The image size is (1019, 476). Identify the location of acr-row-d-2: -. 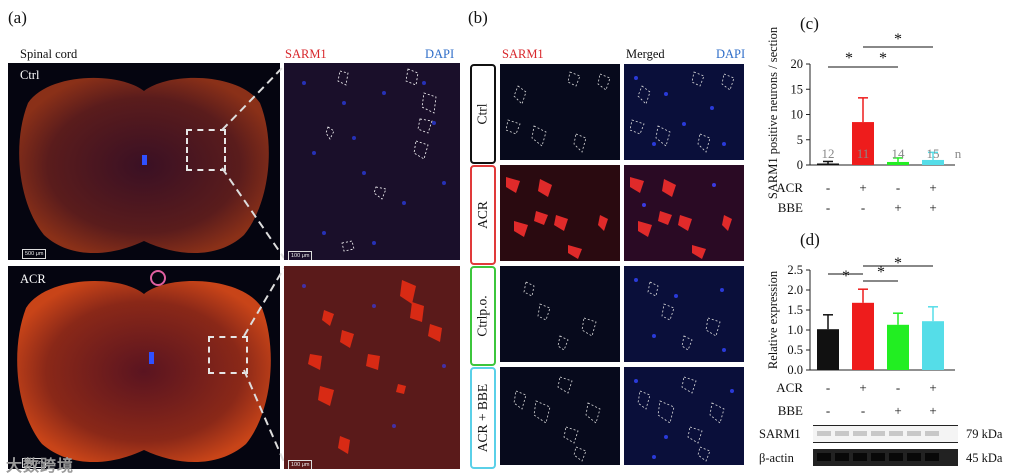
(898, 387).